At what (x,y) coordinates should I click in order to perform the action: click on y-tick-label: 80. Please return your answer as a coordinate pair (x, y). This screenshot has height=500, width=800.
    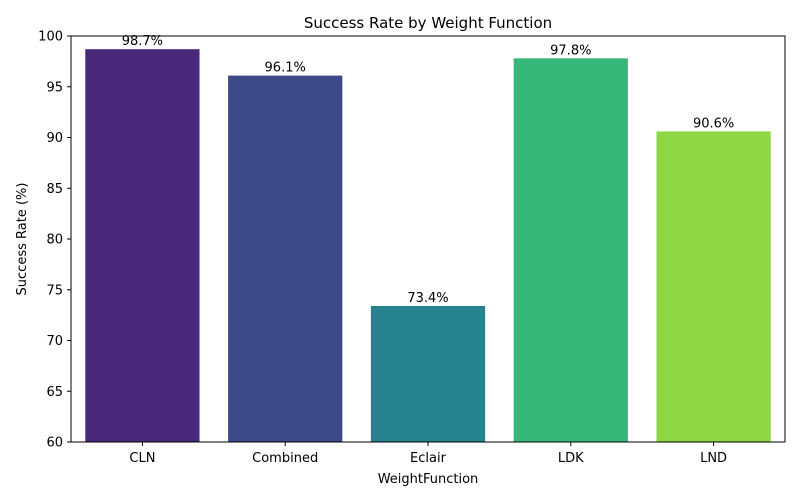
    Looking at the image, I should click on (54, 240).